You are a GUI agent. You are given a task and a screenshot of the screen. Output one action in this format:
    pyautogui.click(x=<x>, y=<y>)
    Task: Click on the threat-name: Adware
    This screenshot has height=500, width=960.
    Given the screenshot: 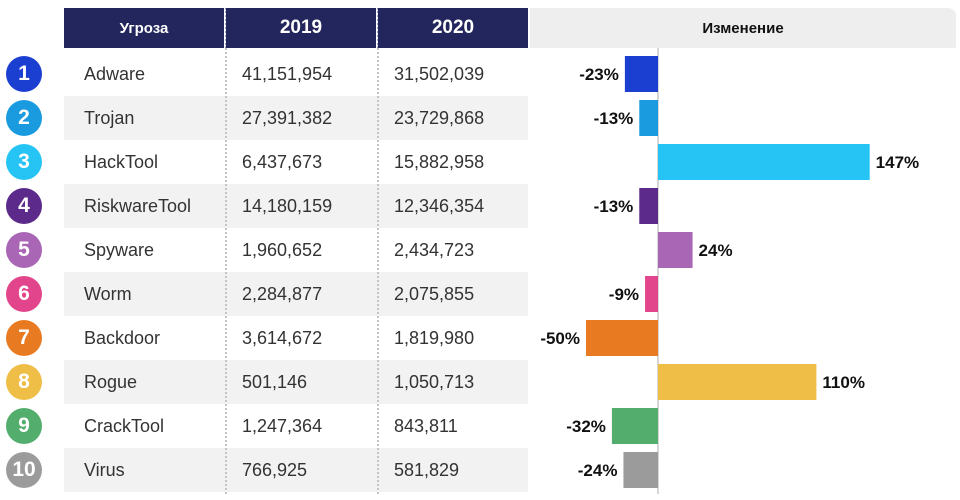 What is the action you would take?
    pyautogui.click(x=115, y=73)
    